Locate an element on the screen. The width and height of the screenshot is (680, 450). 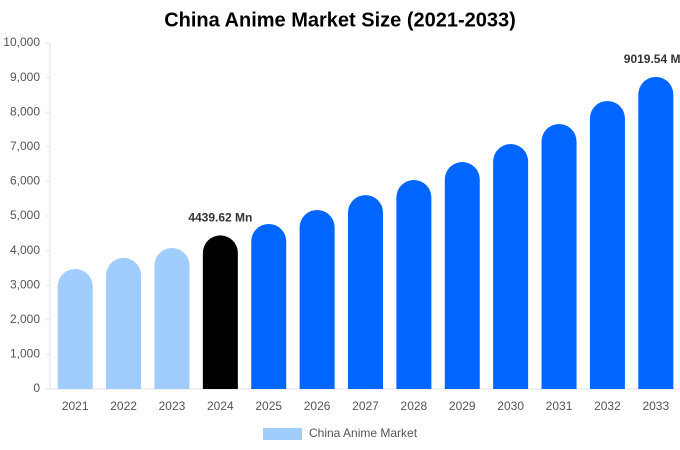
x-tick-label: 2033 is located at coordinates (655, 406).